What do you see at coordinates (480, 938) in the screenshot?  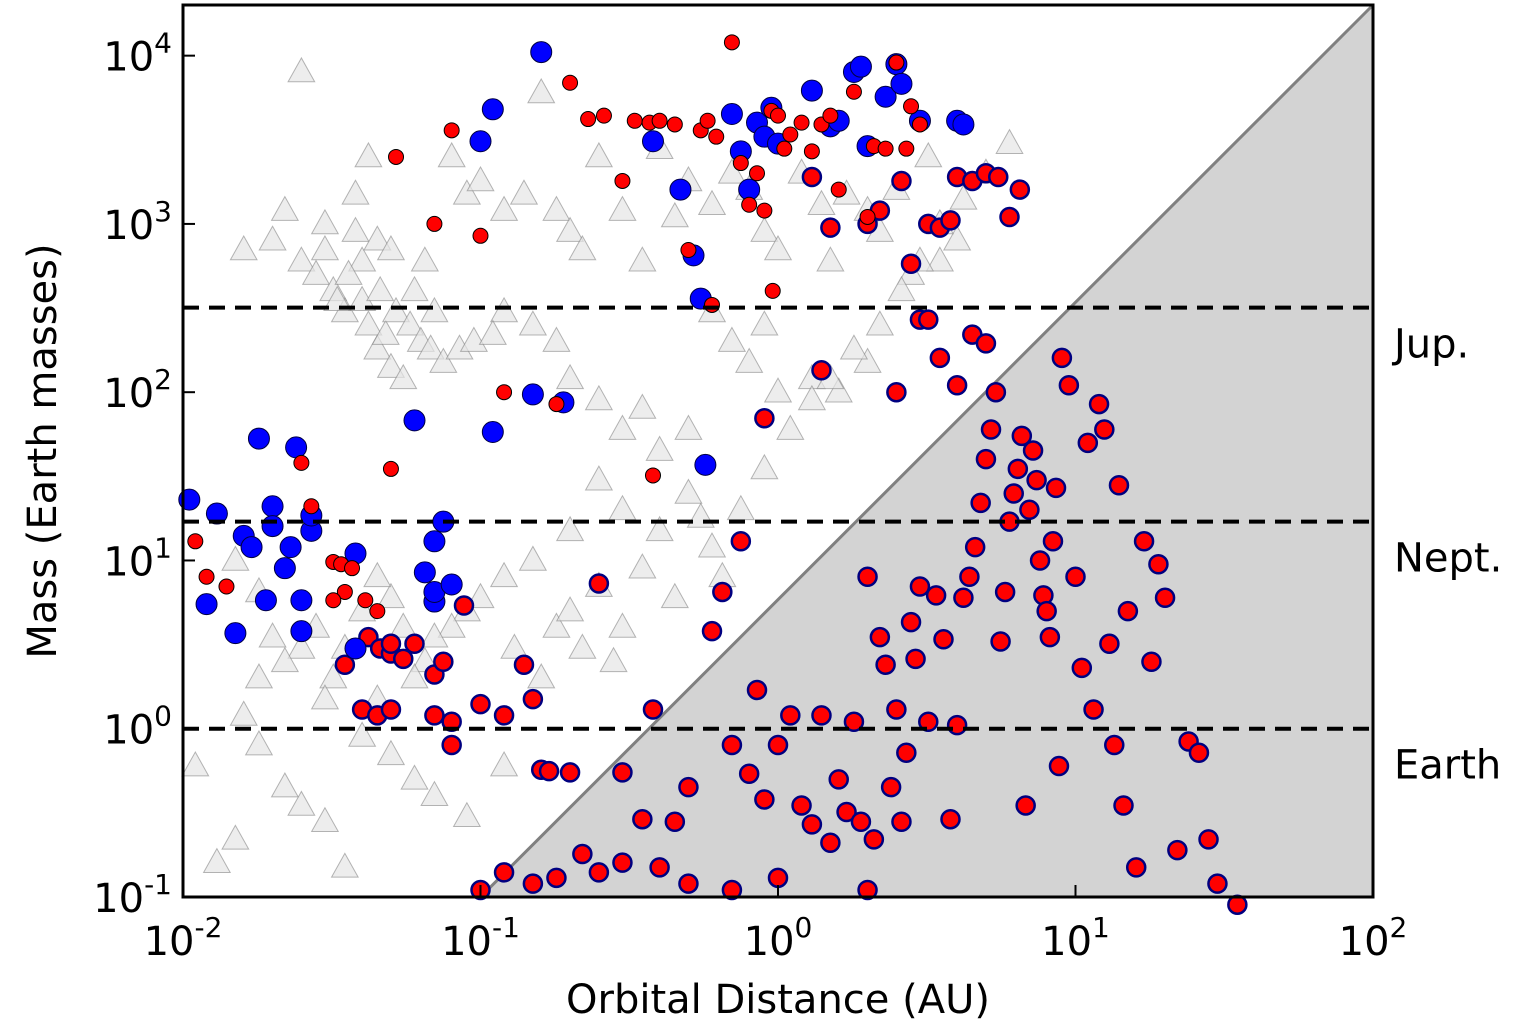 I see `x-tick-label: 10⁻¹` at bounding box center [480, 938].